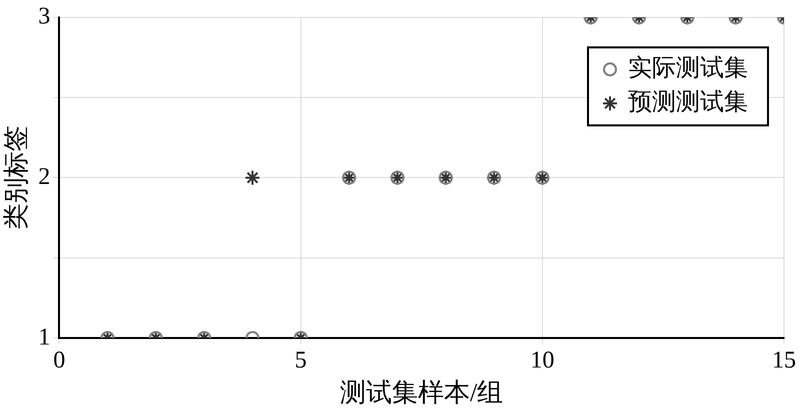 The width and height of the screenshot is (802, 410). I want to click on legend-label: 预测测试集, so click(688, 103).